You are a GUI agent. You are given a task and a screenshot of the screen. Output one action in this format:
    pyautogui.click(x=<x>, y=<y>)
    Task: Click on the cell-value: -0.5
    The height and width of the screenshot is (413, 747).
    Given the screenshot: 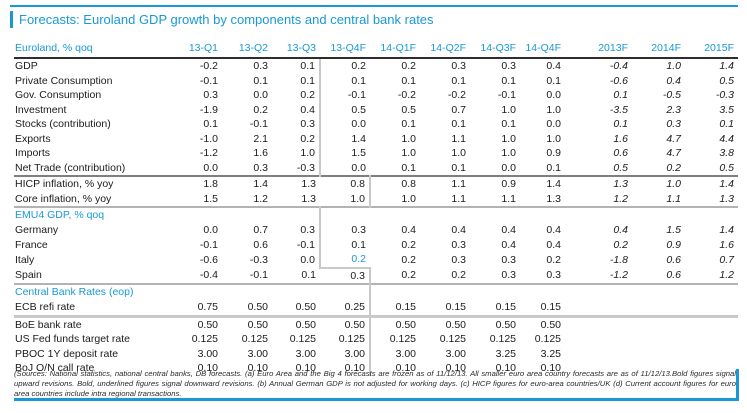 What is the action you would take?
    pyautogui.click(x=671, y=95)
    